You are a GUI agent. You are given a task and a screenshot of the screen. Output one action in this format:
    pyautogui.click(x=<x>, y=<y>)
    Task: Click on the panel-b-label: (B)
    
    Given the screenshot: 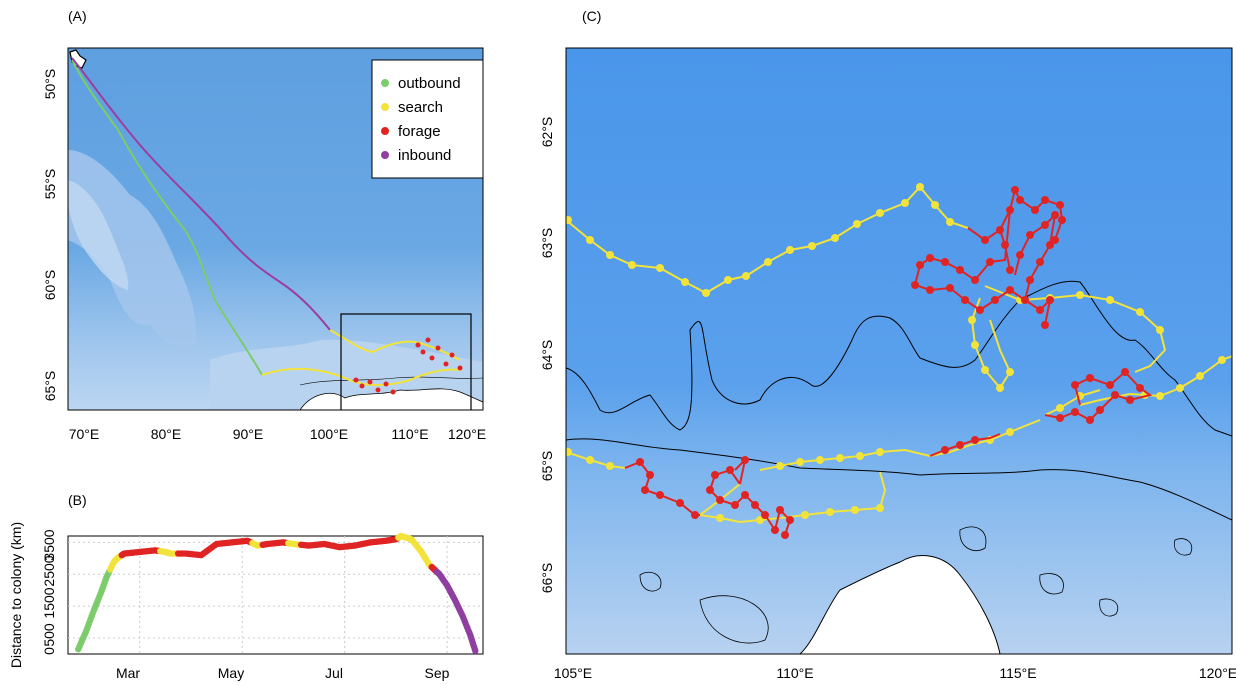 What is the action you would take?
    pyautogui.click(x=77, y=500)
    